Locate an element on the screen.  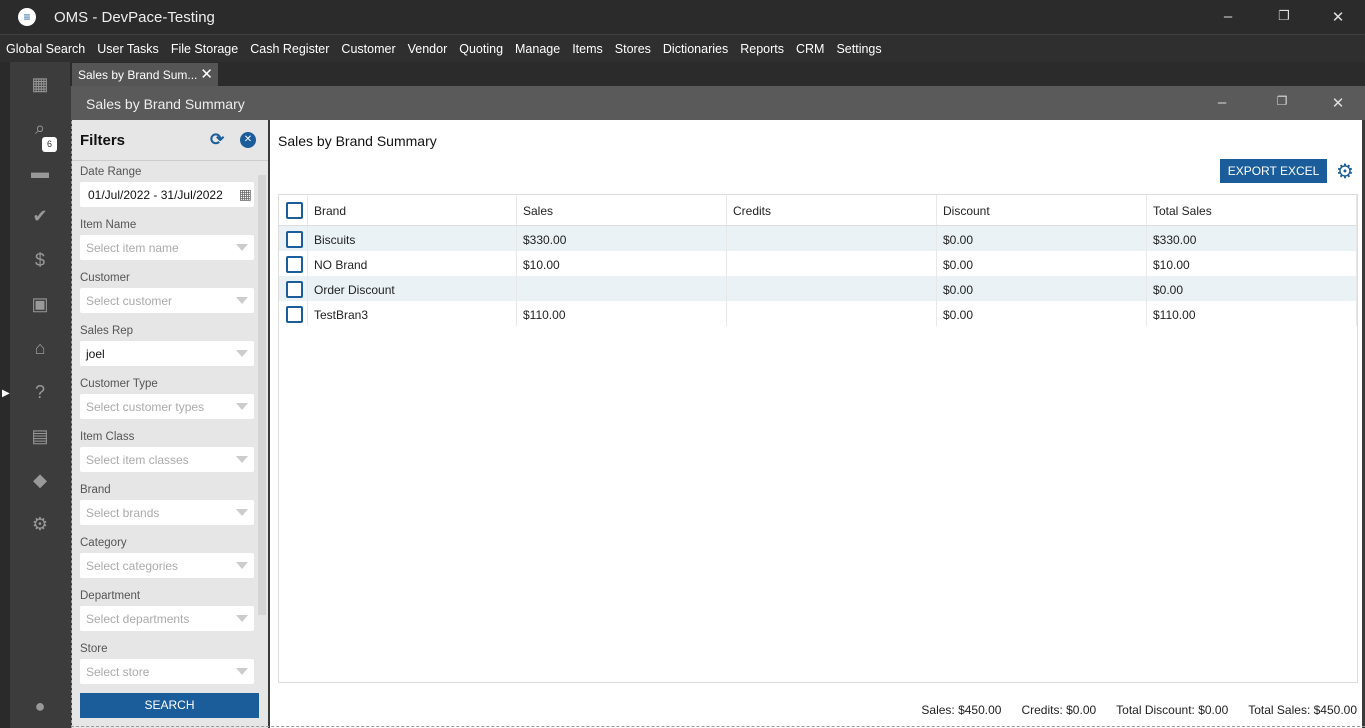
menu-item: Stores is located at coordinates (632, 48).